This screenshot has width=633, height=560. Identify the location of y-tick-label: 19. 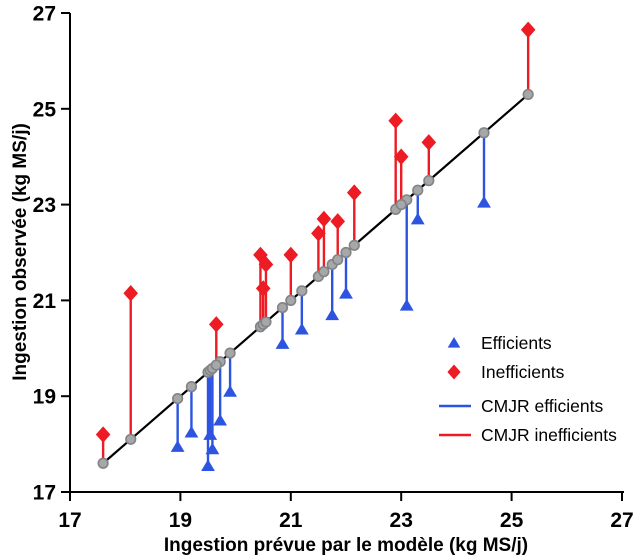
(44, 397).